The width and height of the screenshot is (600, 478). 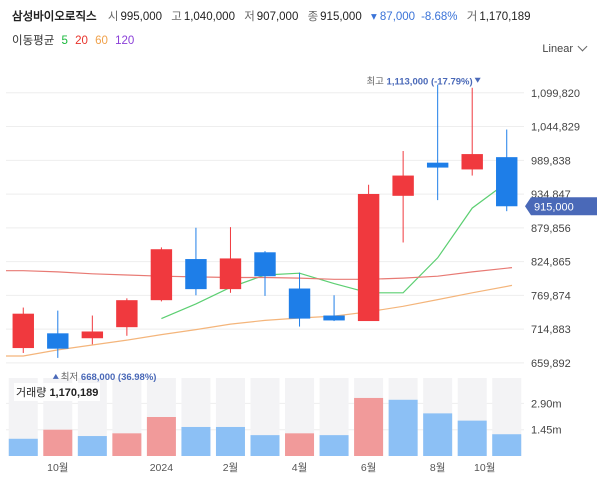 I want to click on price-axis-tick-label: 1,099,820, so click(x=555, y=94).